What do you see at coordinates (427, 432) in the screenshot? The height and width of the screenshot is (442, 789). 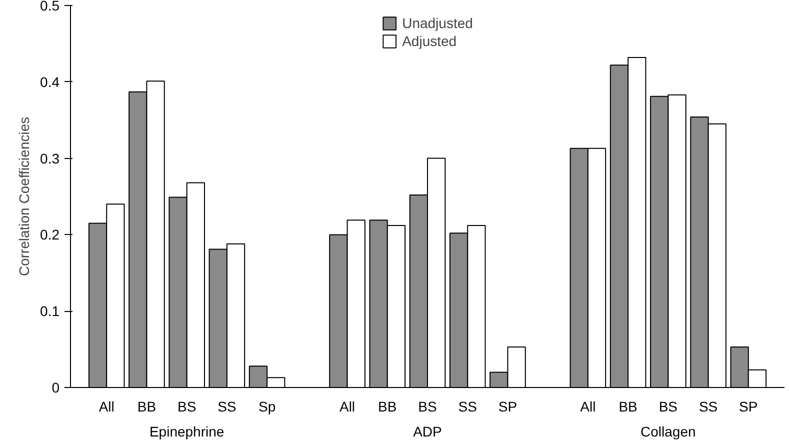 I see `text: ADP` at bounding box center [427, 432].